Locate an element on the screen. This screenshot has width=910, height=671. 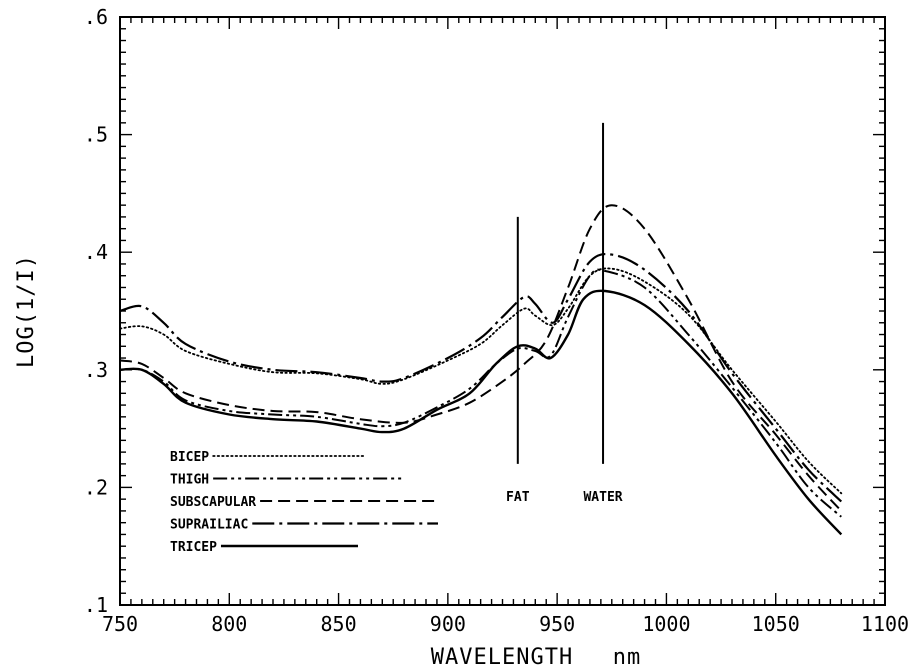
x-tick-label: 900 is located at coordinates (448, 624).